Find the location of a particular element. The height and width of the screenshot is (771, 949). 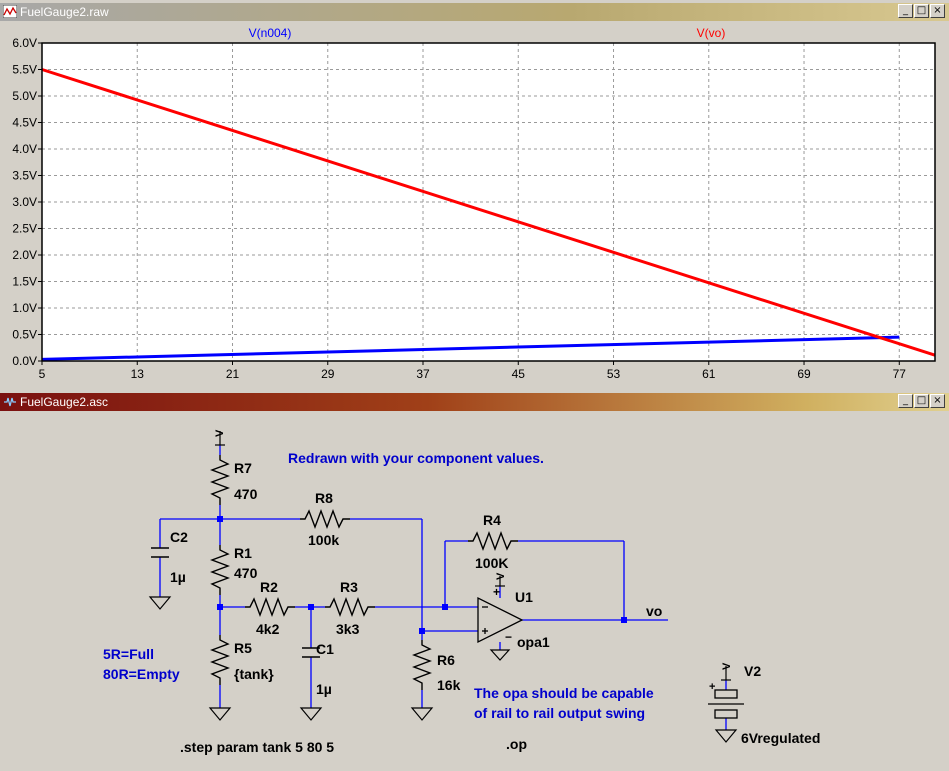

r8-name: R8 is located at coordinates (324, 498).